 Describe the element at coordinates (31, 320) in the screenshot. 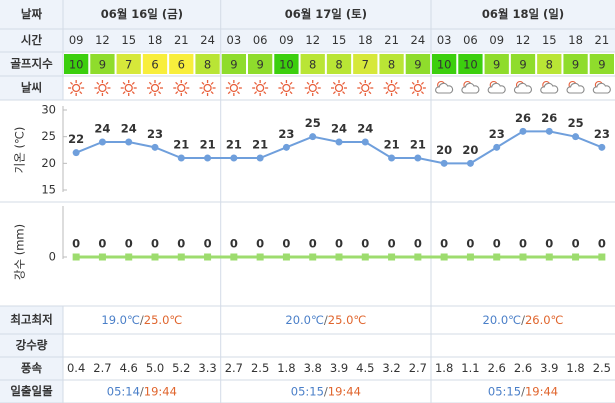

I see `row-label: 최고최저` at that location.